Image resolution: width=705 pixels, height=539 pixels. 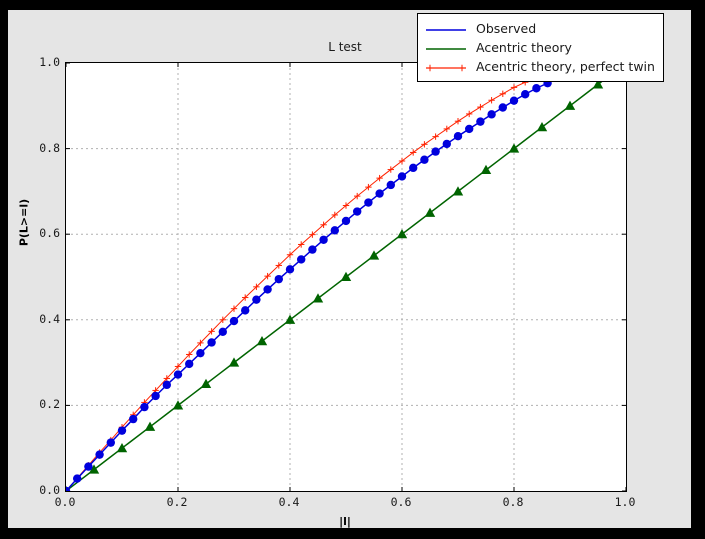 I want to click on legend-label: Acentric theory, so click(x=524, y=47).